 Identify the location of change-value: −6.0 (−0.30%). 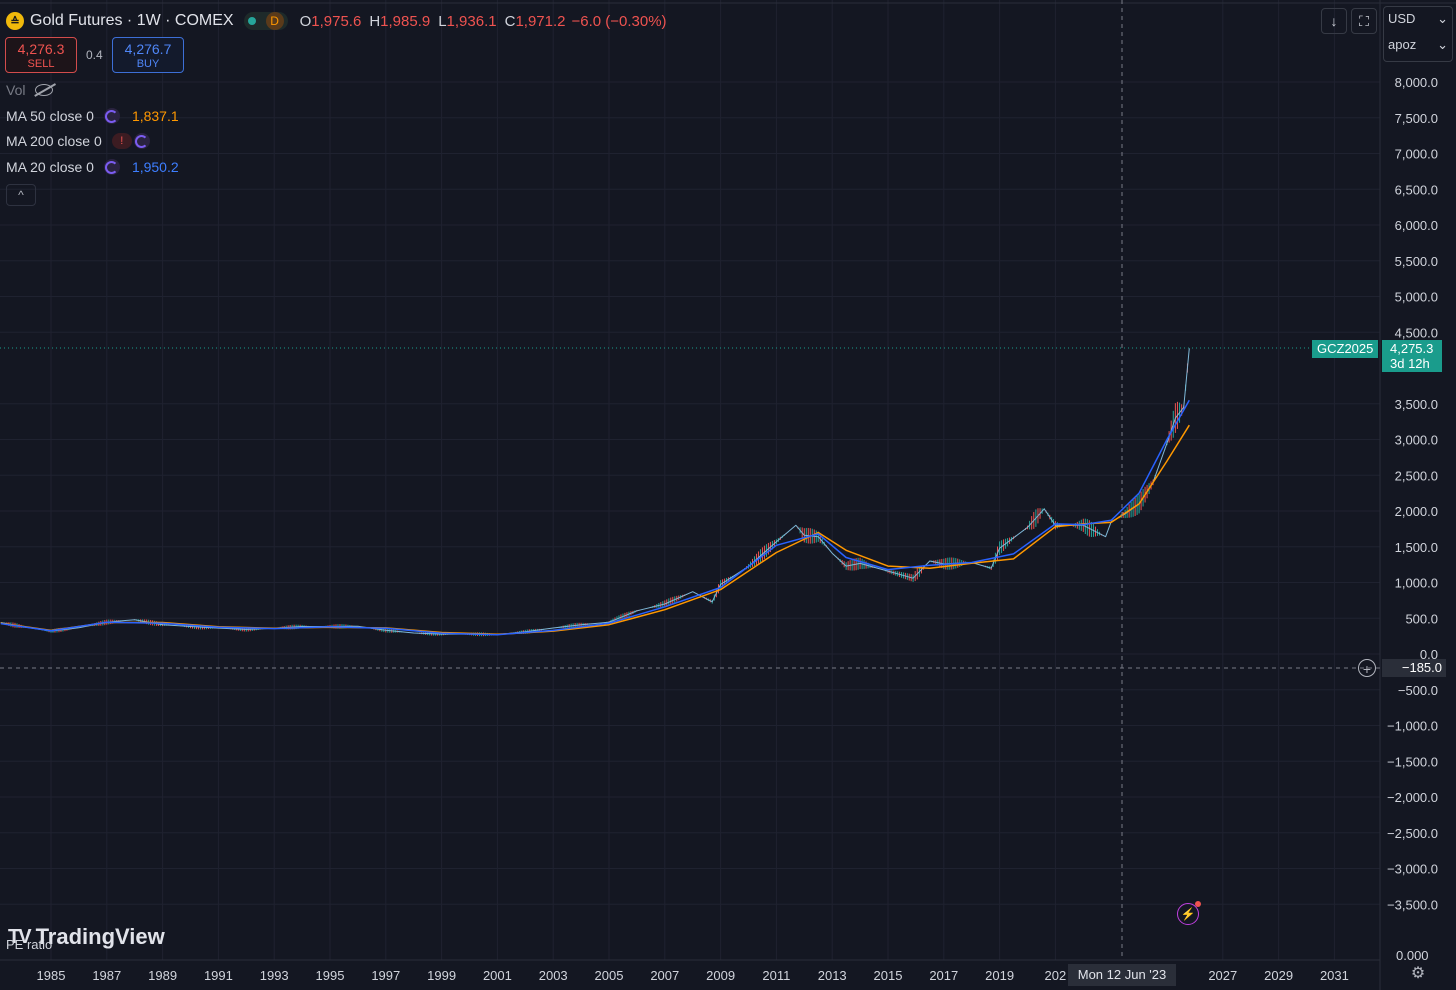
(619, 21).